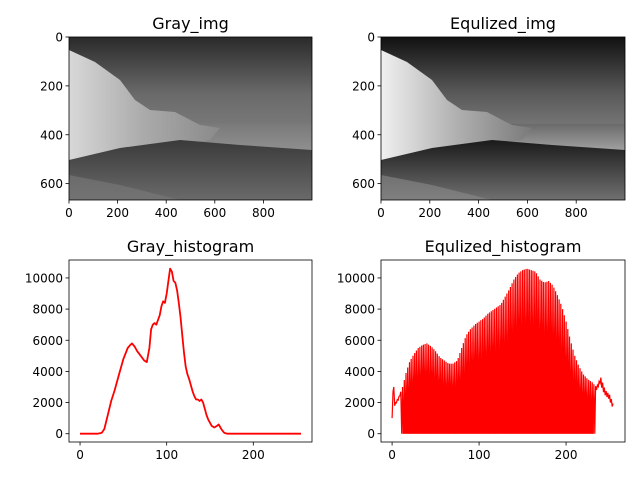 The height and width of the screenshot is (480, 640). I want to click on panel-title: Gray_img, so click(190, 24).